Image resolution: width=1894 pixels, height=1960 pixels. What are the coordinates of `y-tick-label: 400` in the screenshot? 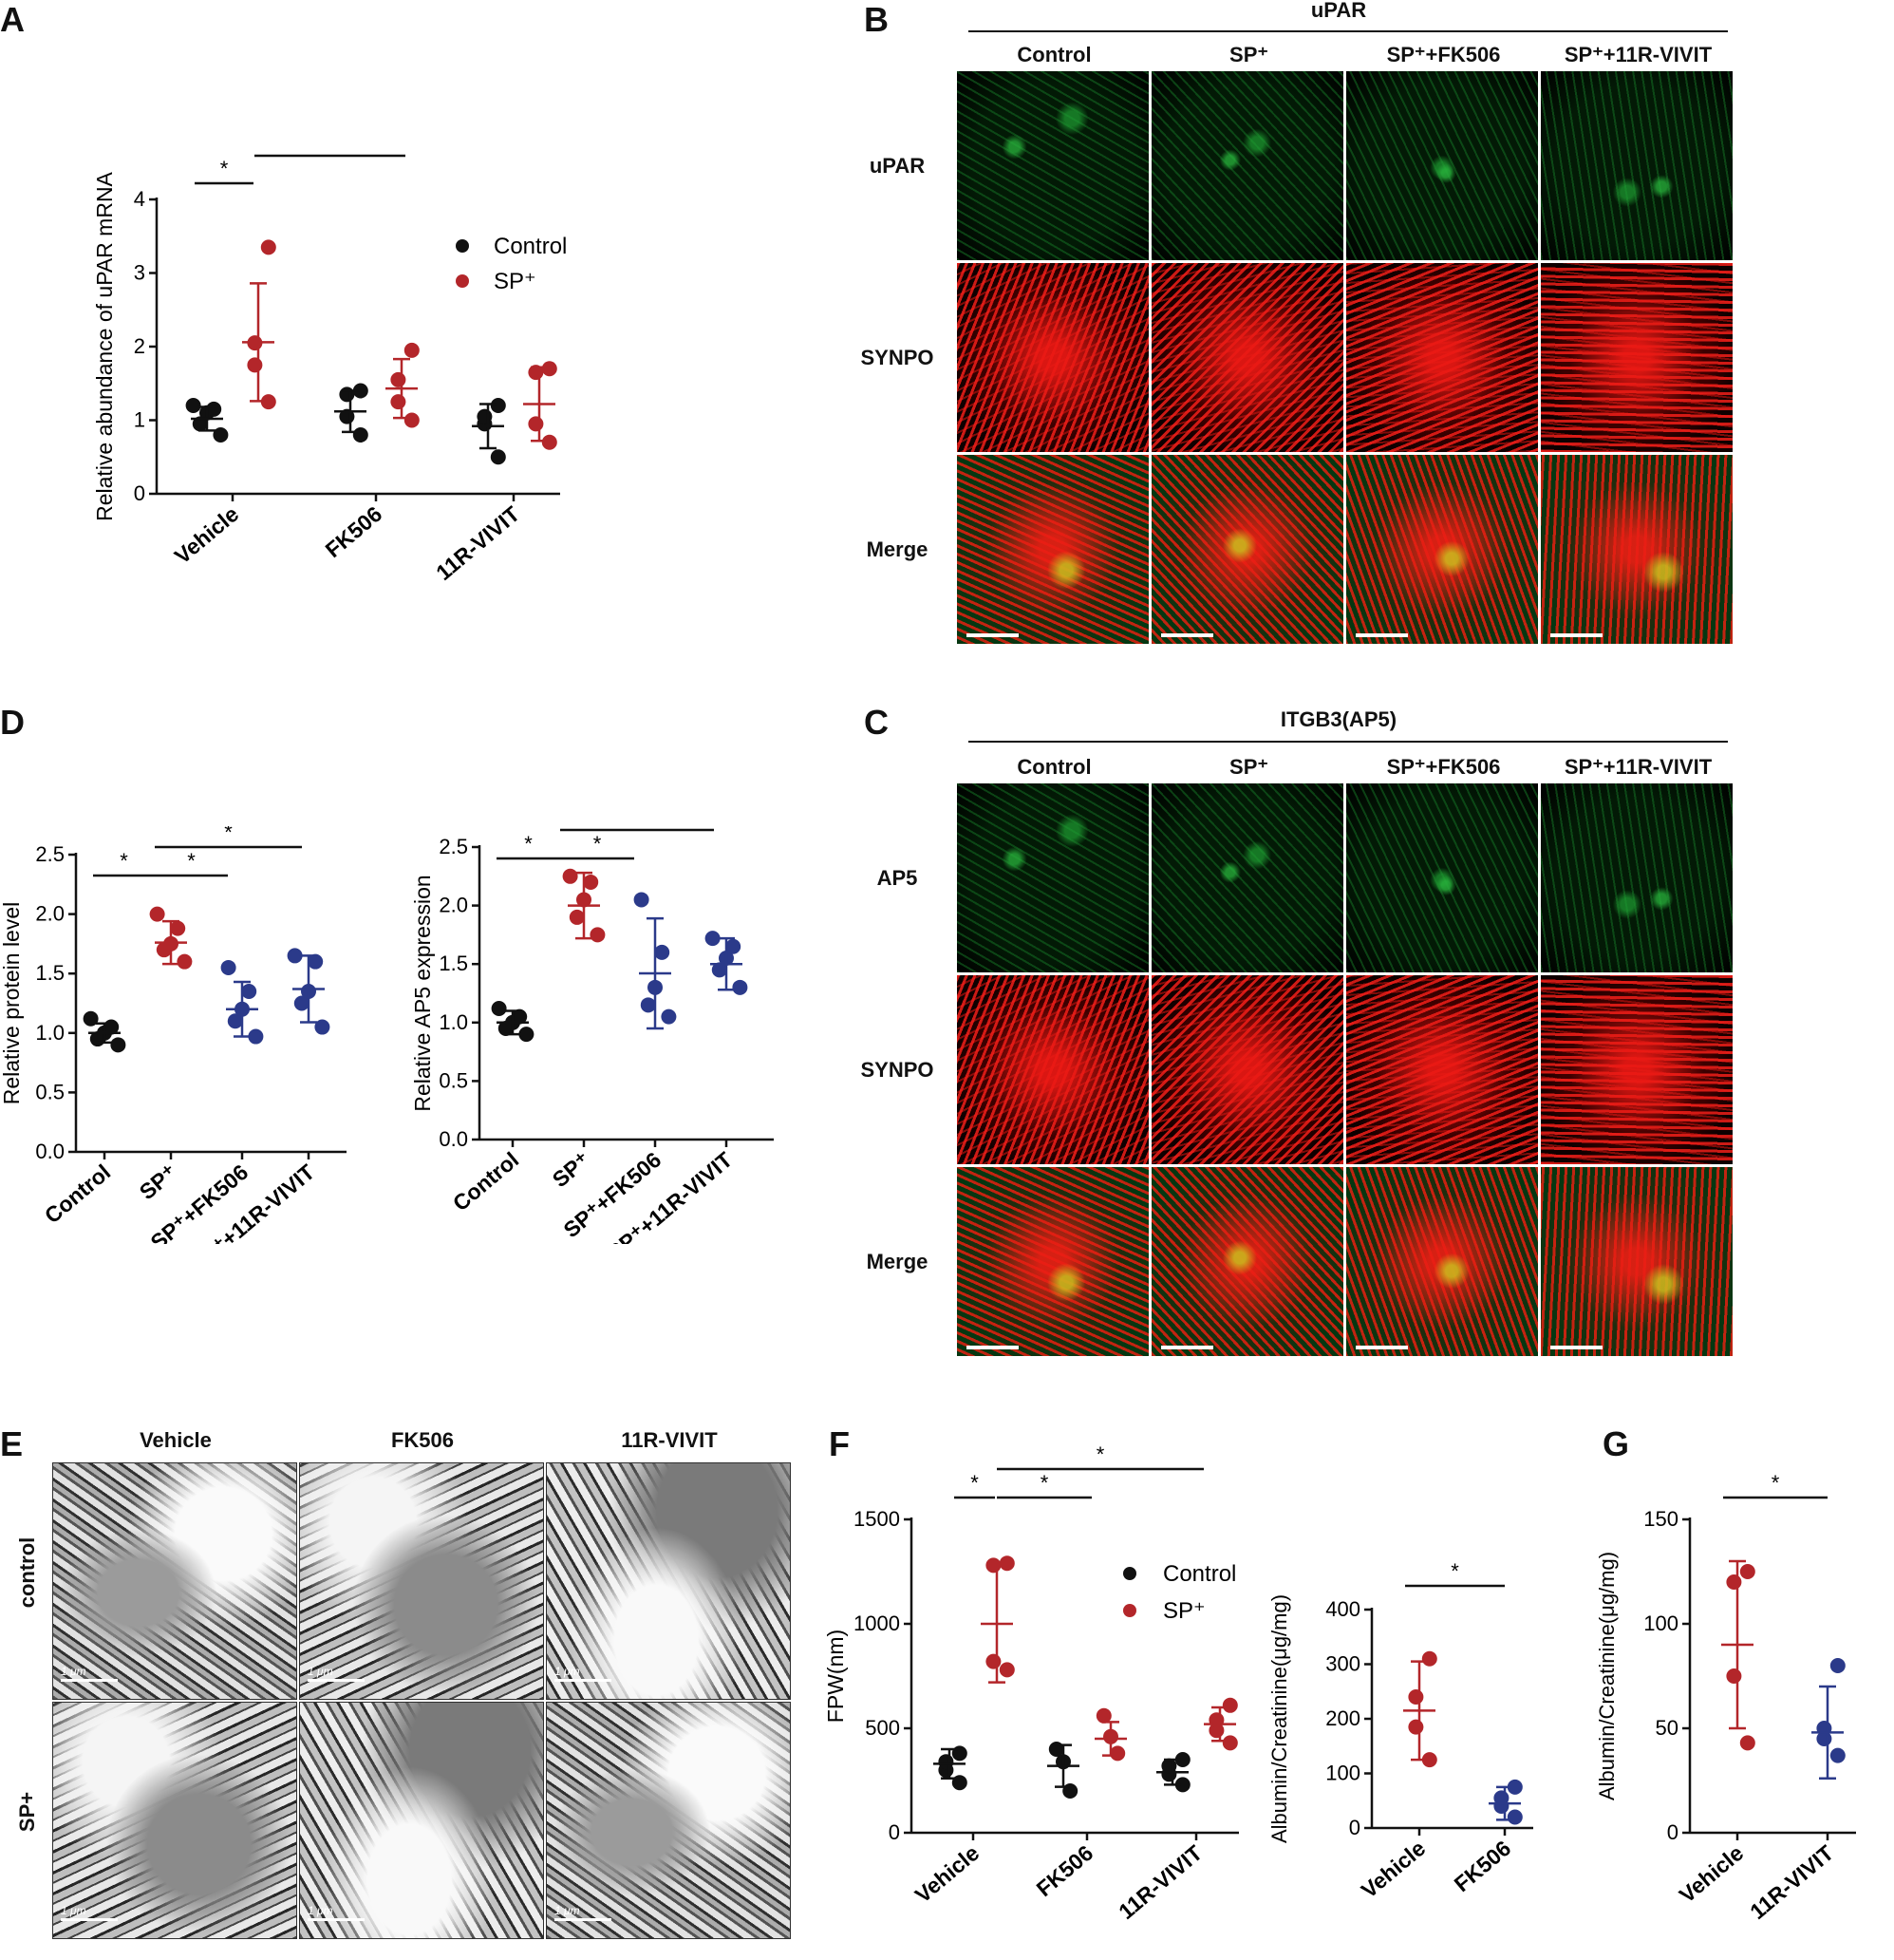 It's located at (1342, 1609).